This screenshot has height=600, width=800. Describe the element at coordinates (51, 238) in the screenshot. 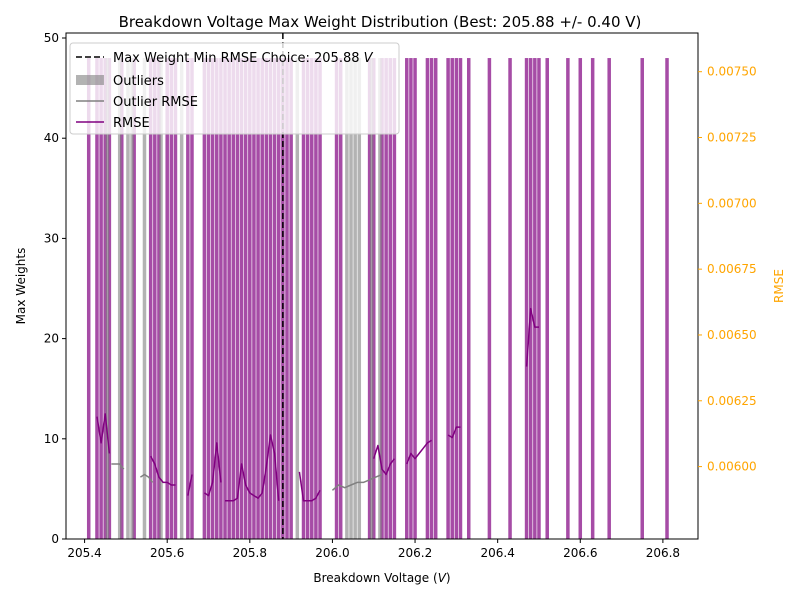

I see `y-left-tick-label: 30` at that location.